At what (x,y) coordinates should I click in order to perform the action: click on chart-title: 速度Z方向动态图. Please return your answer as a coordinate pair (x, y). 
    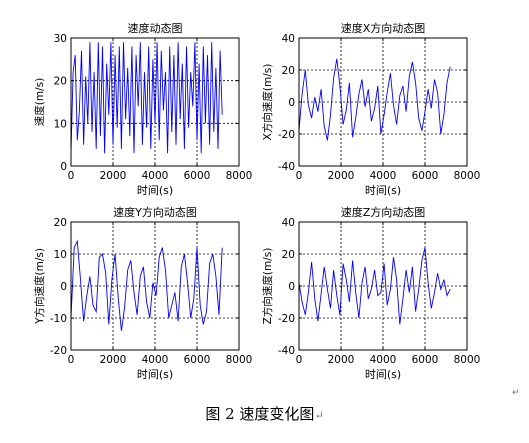
    Looking at the image, I should click on (383, 212).